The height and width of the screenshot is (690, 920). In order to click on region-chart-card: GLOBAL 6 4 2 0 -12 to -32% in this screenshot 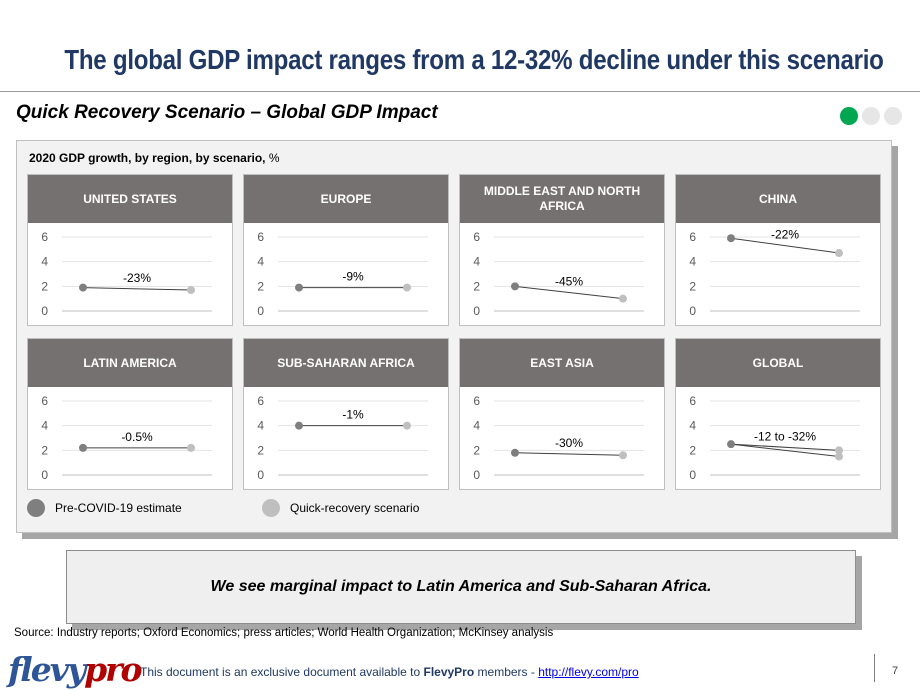, I will do `click(778, 414)`.